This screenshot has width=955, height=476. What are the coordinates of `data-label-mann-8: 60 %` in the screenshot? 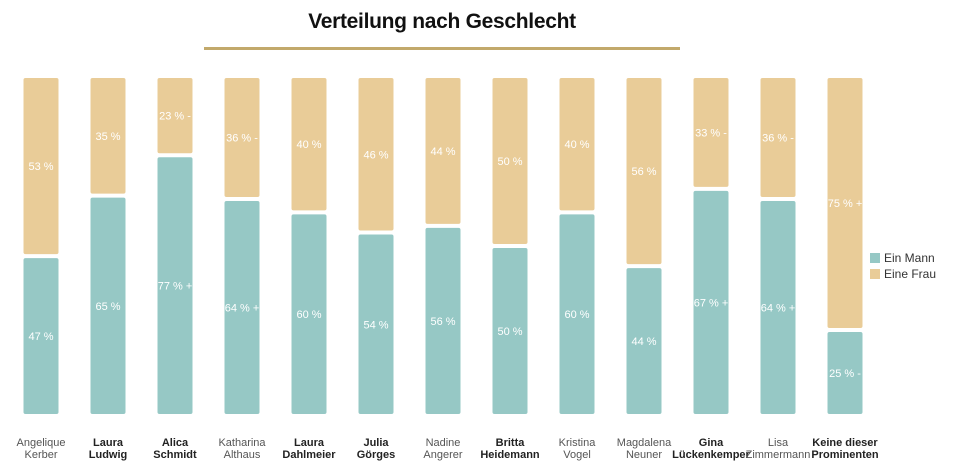 It's located at (576, 315).